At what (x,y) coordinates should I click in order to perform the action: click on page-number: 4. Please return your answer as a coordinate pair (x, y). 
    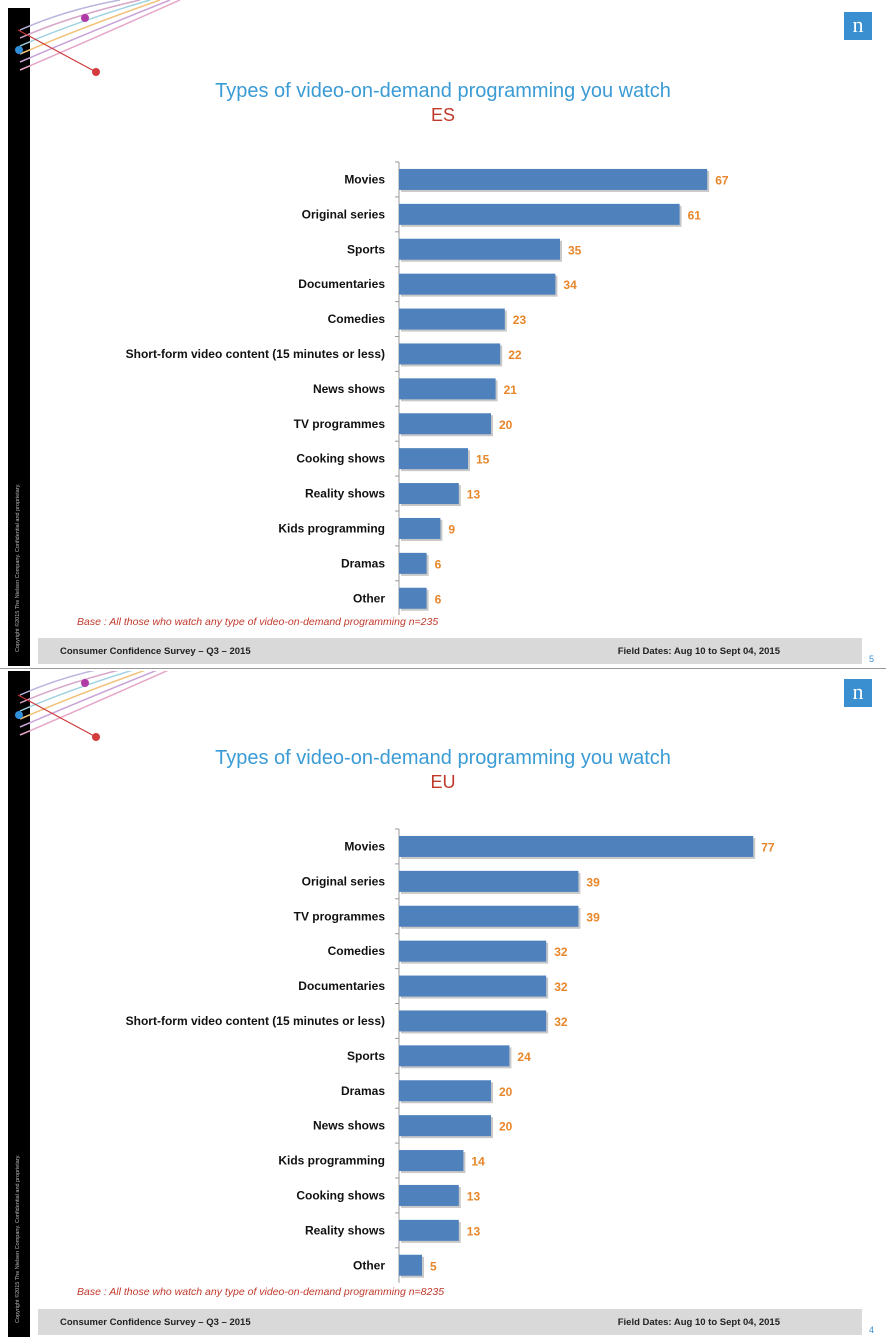
    Looking at the image, I should click on (871, 1330).